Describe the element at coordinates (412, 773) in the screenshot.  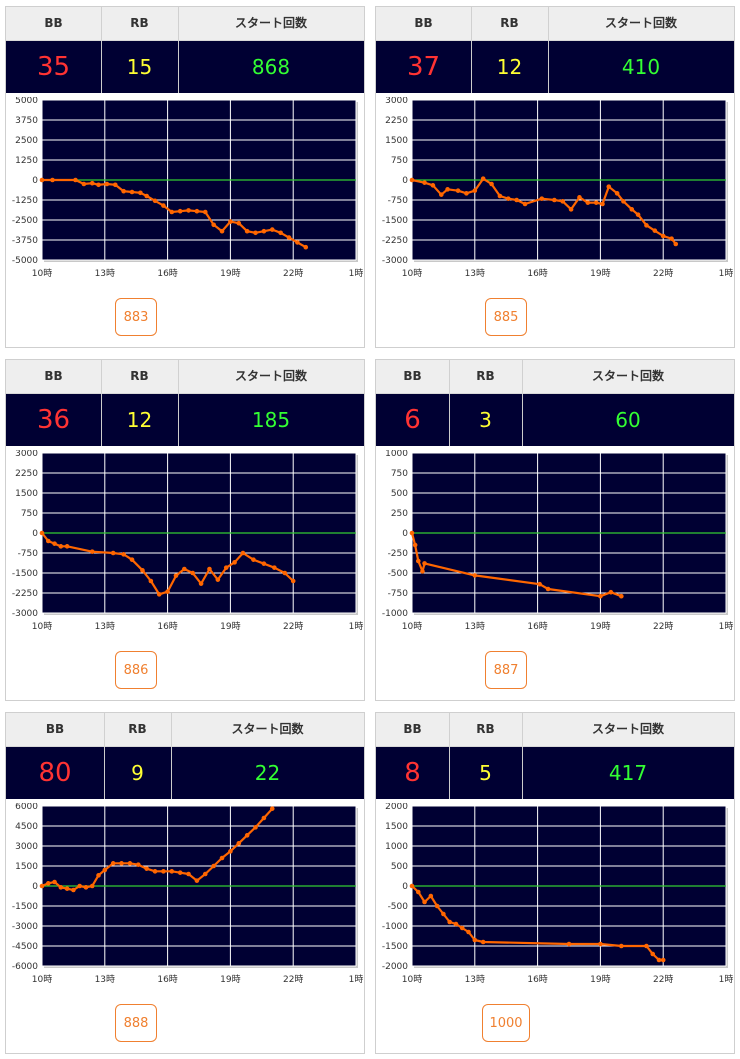
I see `bb-count: 8` at that location.